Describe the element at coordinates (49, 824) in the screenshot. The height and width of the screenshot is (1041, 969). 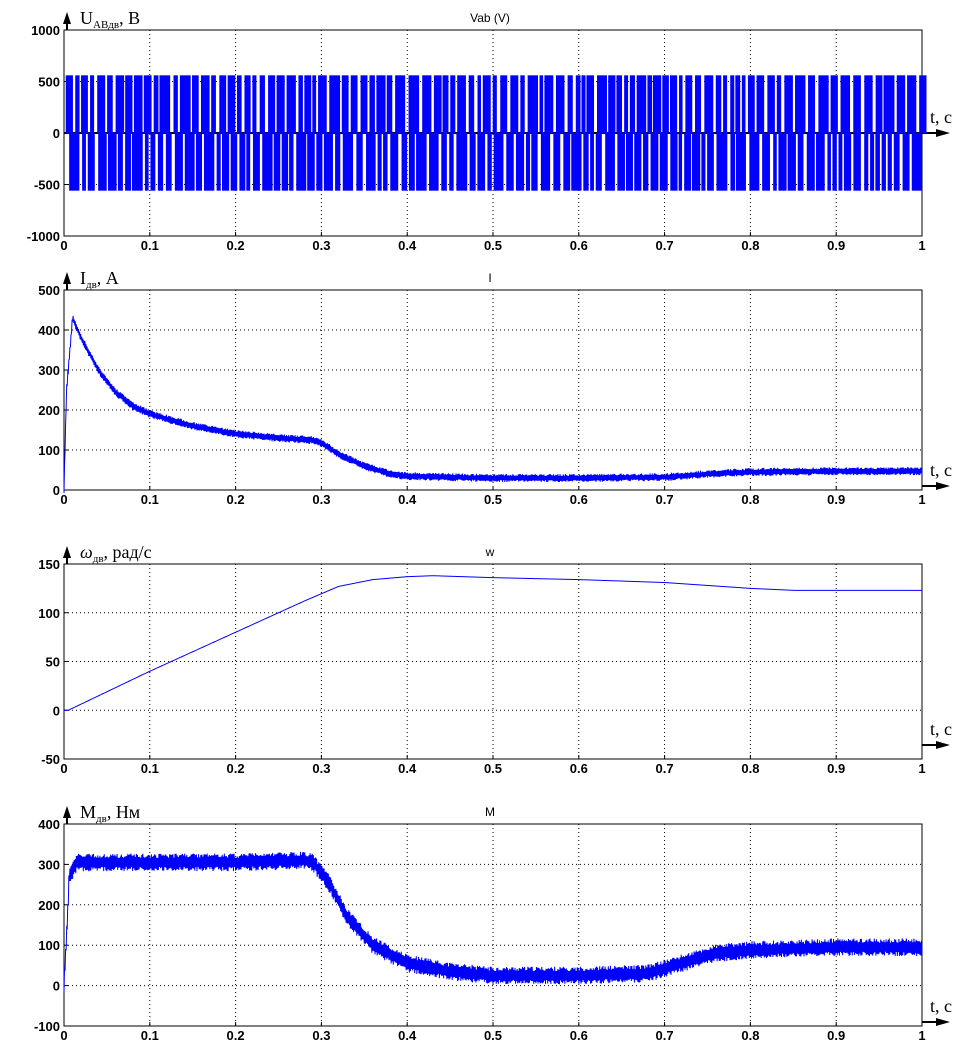
I see `y-tick-label: 400` at that location.